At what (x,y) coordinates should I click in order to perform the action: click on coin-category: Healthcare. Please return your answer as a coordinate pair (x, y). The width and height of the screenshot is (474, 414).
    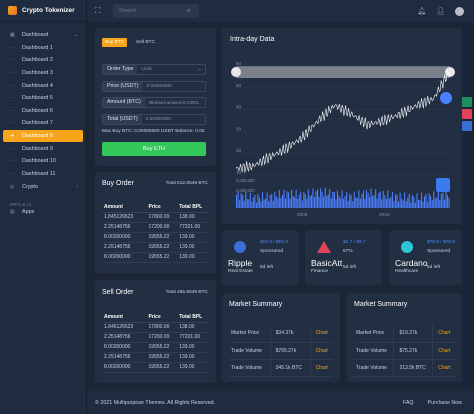
    Looking at the image, I should click on (407, 271).